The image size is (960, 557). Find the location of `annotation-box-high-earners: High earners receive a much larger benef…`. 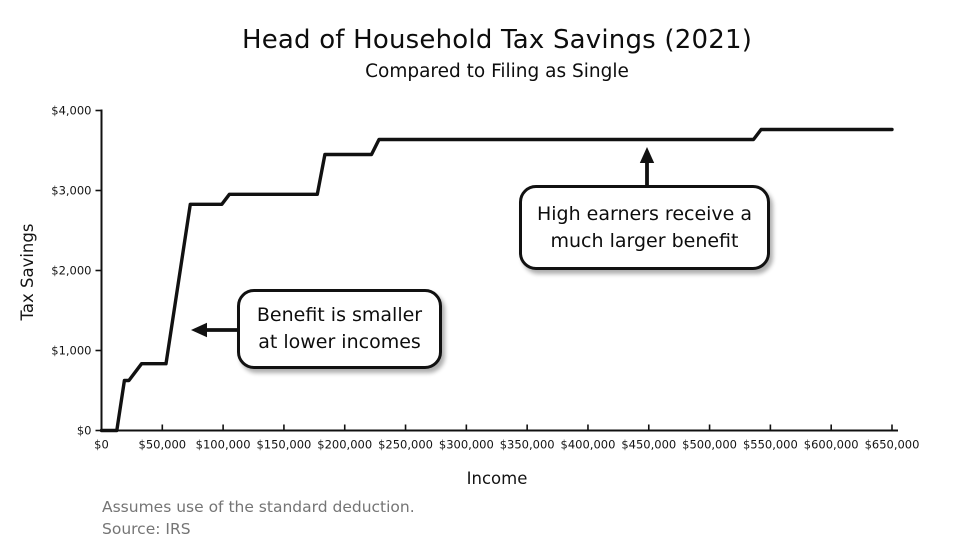

annotation-box-high-earners: High earners receive a much larger benef… is located at coordinates (644, 227).